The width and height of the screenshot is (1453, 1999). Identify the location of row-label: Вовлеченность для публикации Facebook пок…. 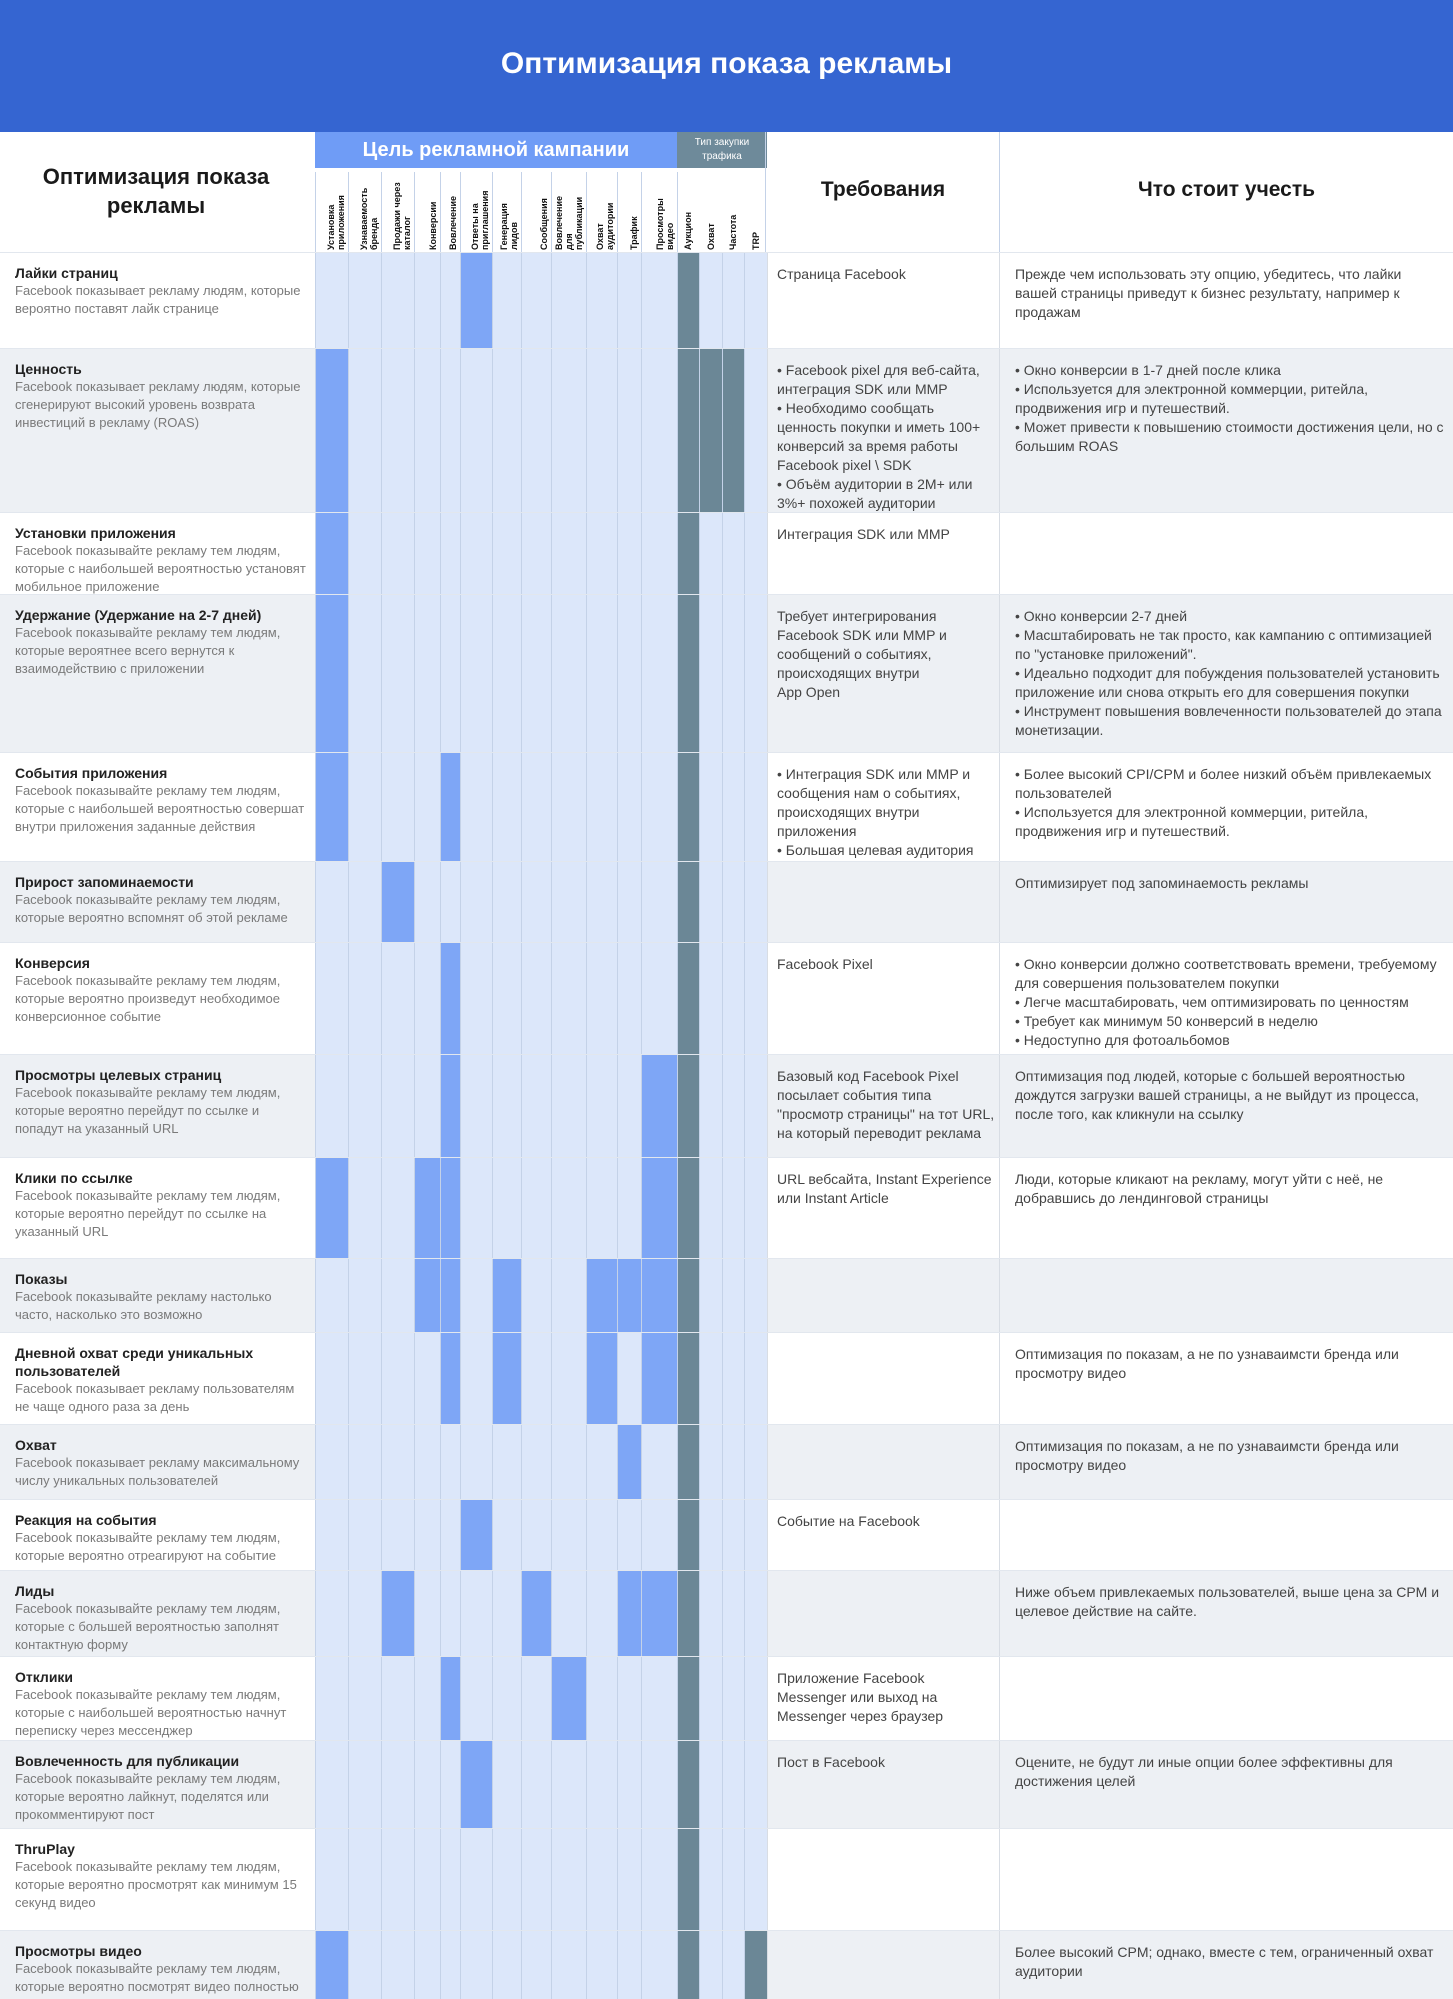
(162, 1788).